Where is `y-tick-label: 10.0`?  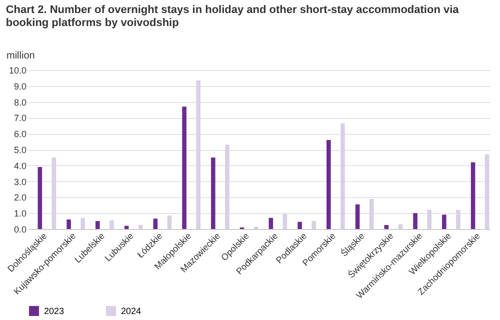 y-tick-label: 10.0 is located at coordinates (17, 71).